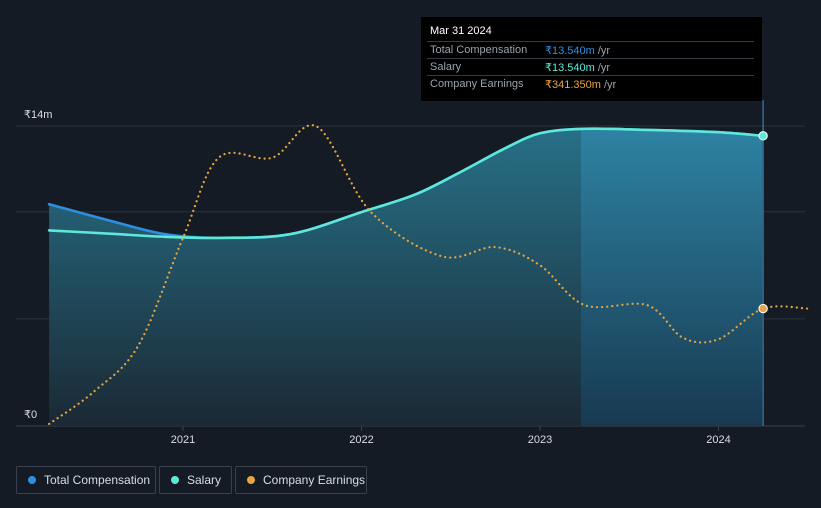  I want to click on tooltip-row-salary: Salary ₹13.540m/yr, so click(590, 67).